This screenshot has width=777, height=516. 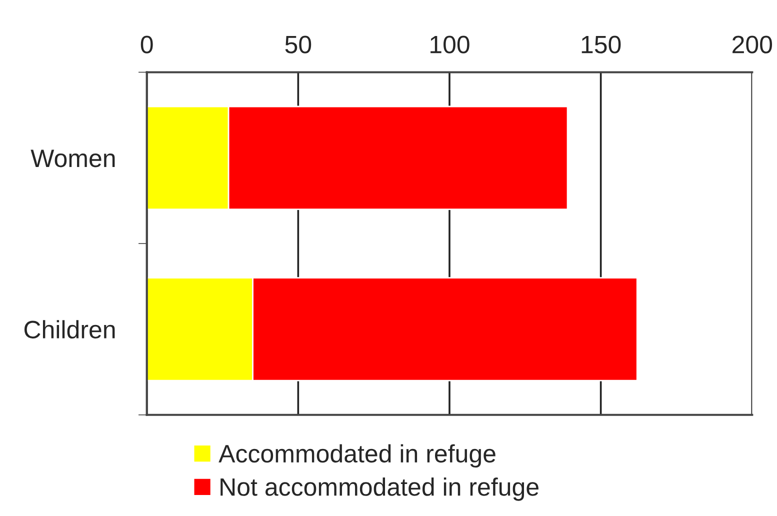 What do you see at coordinates (357, 456) in the screenshot?
I see `legend-label: Accommodated in refuge` at bounding box center [357, 456].